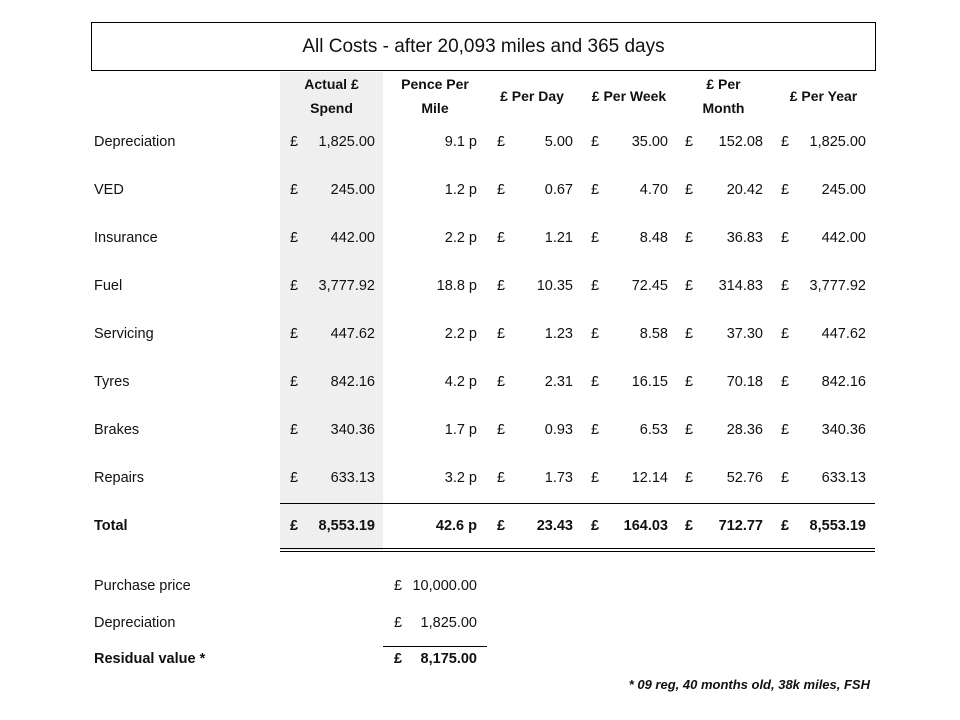 The height and width of the screenshot is (720, 960). What do you see at coordinates (843, 190) in the screenshot?
I see `cell-year: 245.00` at bounding box center [843, 190].